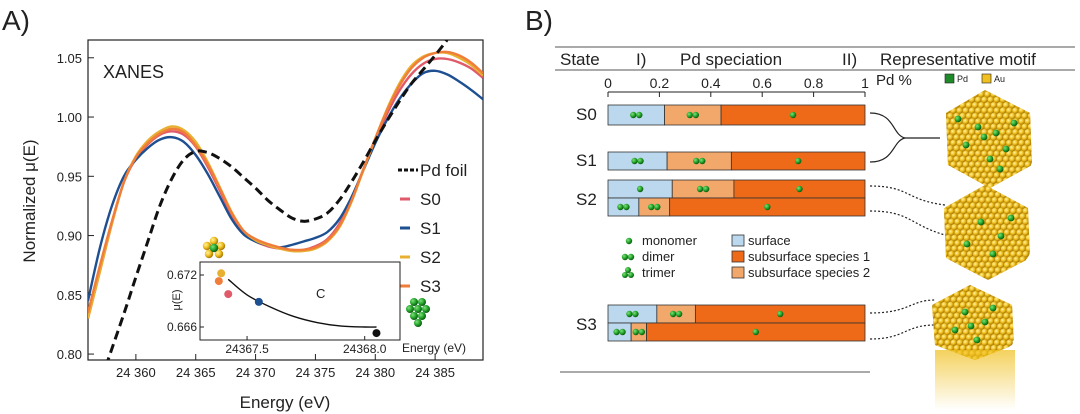 This screenshot has height=414, width=1080. Describe the element at coordinates (375, 372) in the screenshot. I see `x-tick-label: 24 380` at that location.